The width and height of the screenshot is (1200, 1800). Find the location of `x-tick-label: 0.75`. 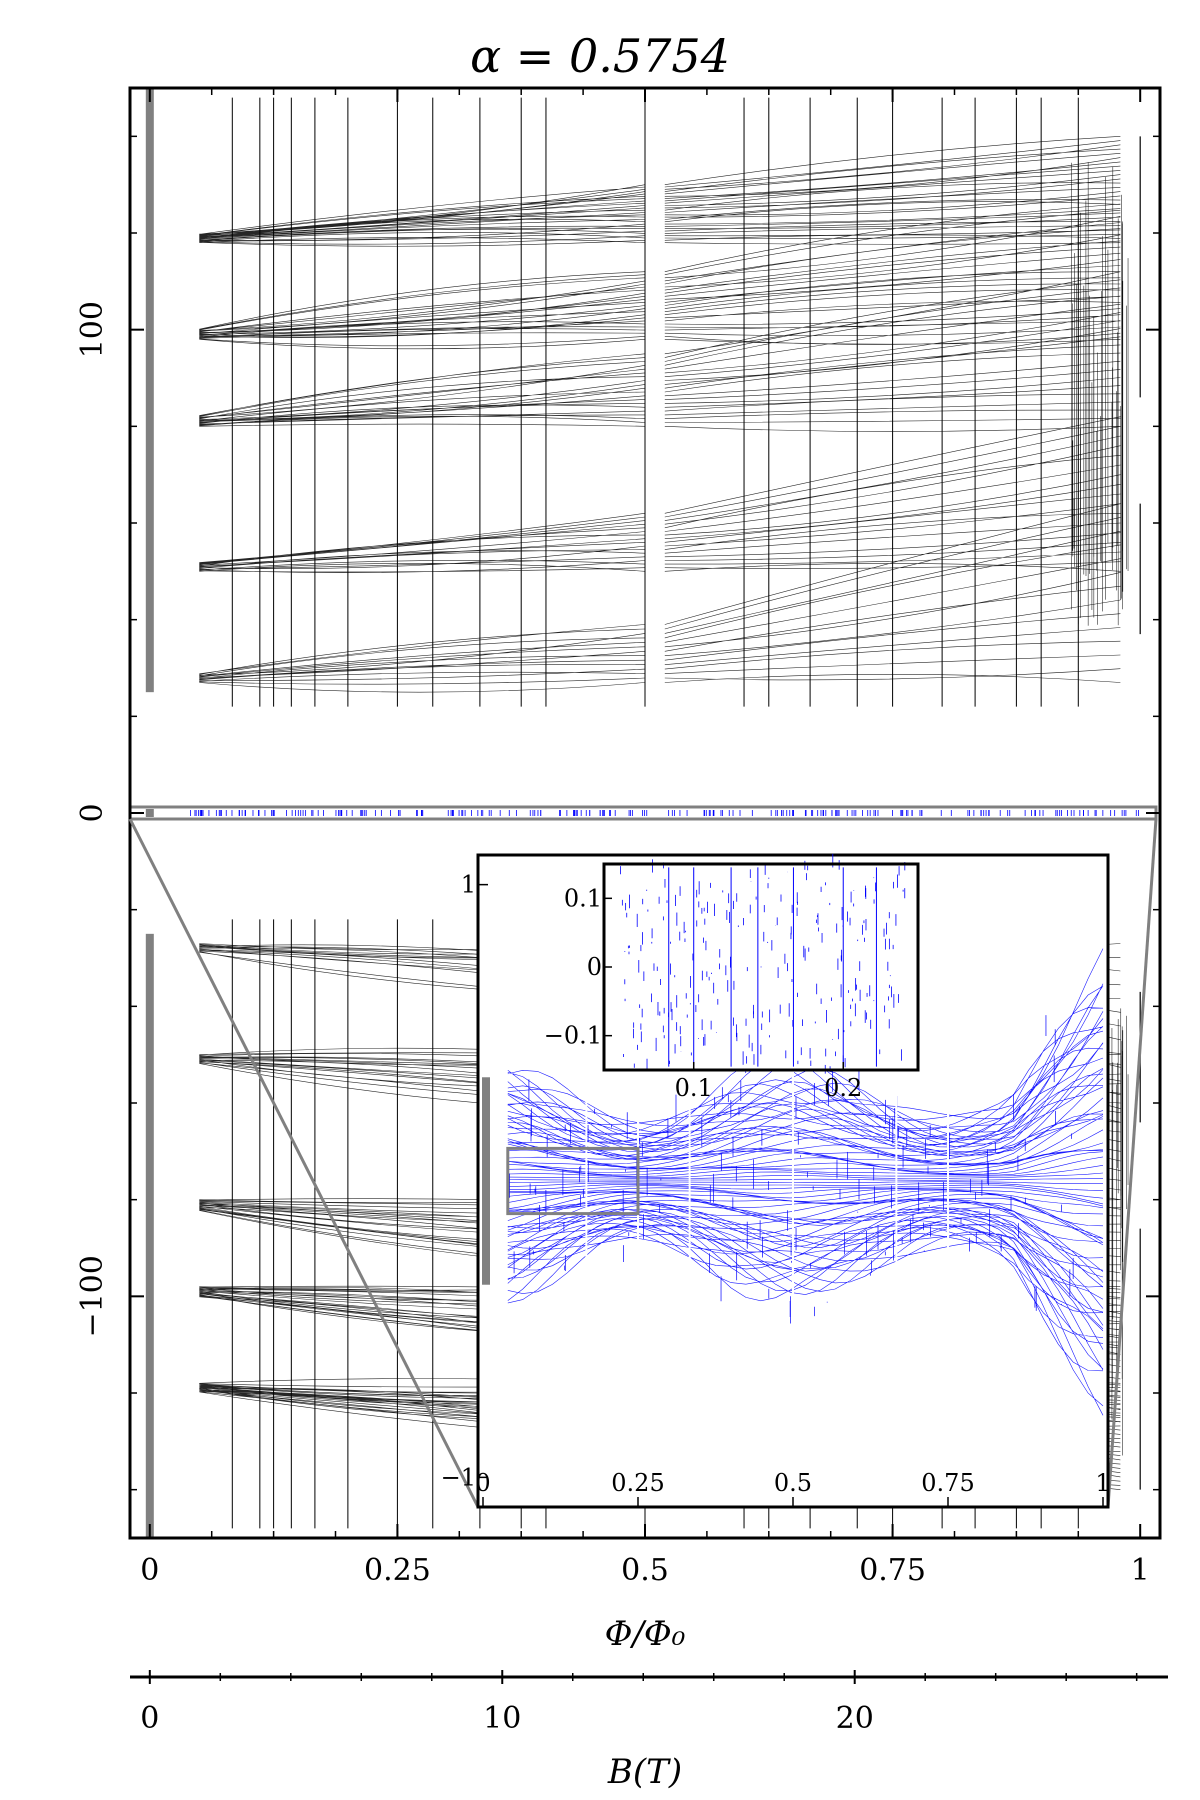

x-tick-label: 0.75 is located at coordinates (892, 1570).